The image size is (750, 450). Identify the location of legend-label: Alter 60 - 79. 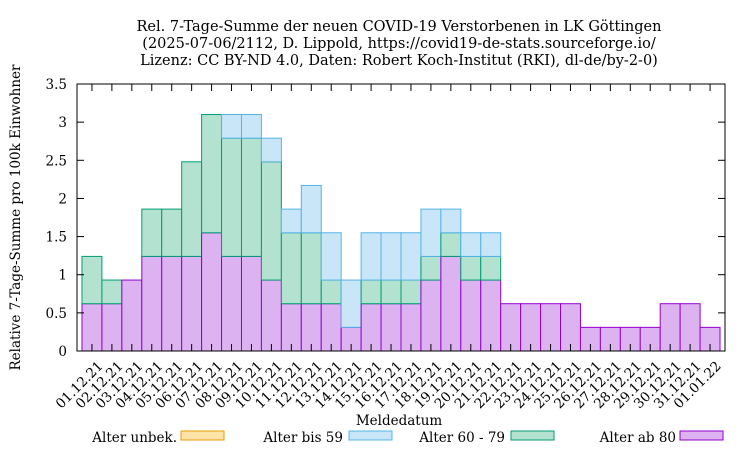
(461, 438).